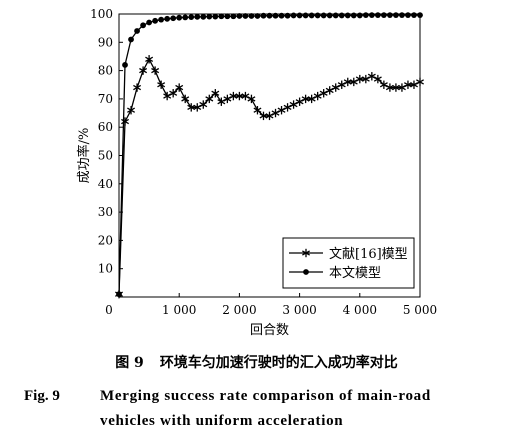 This screenshot has height=443, width=513. What do you see at coordinates (105, 99) in the screenshot?
I see `y-tick-label: 70` at bounding box center [105, 99].